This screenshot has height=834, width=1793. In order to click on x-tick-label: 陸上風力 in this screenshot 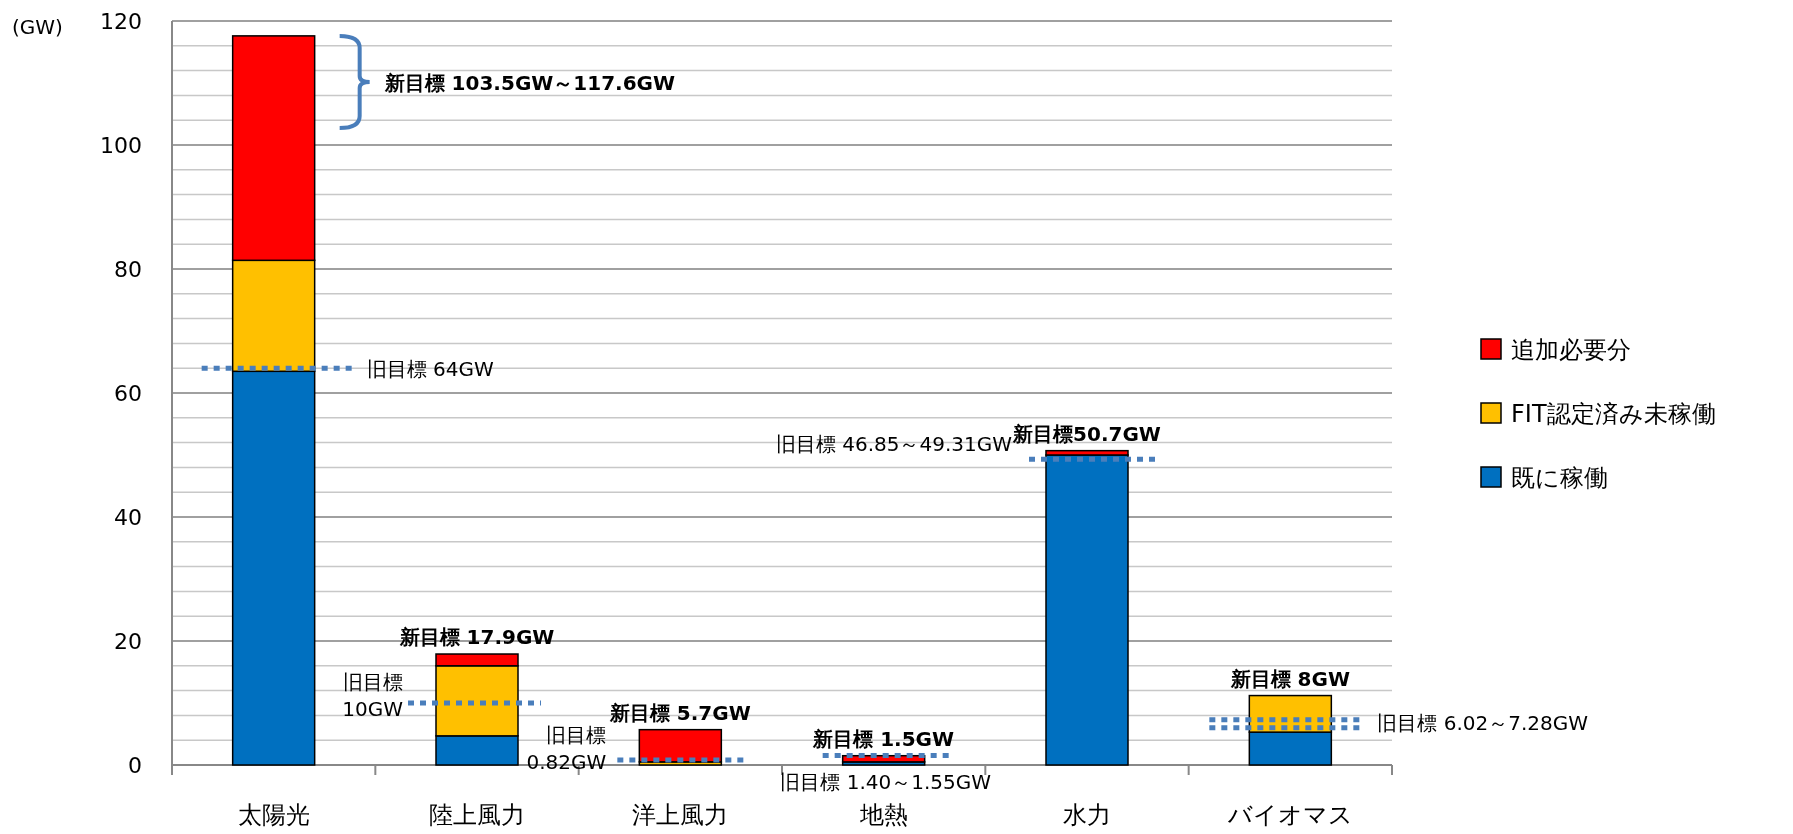, I will do `click(477, 815)`.